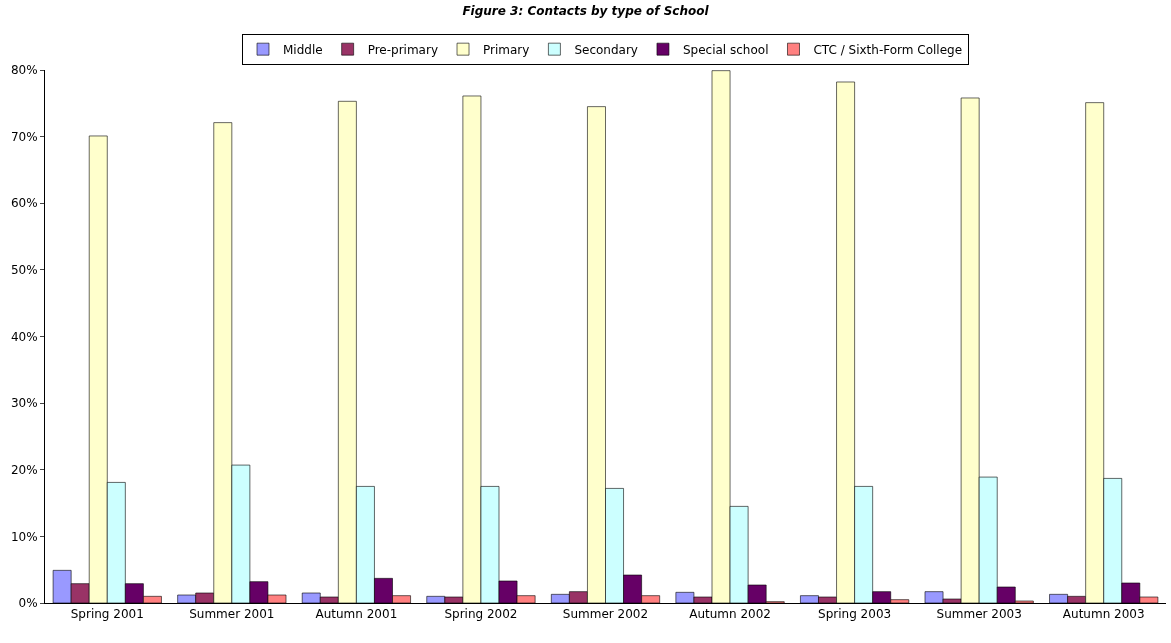 This screenshot has width=1171, height=643. What do you see at coordinates (24, 270) in the screenshot?
I see `y-tick-label: 50%` at bounding box center [24, 270].